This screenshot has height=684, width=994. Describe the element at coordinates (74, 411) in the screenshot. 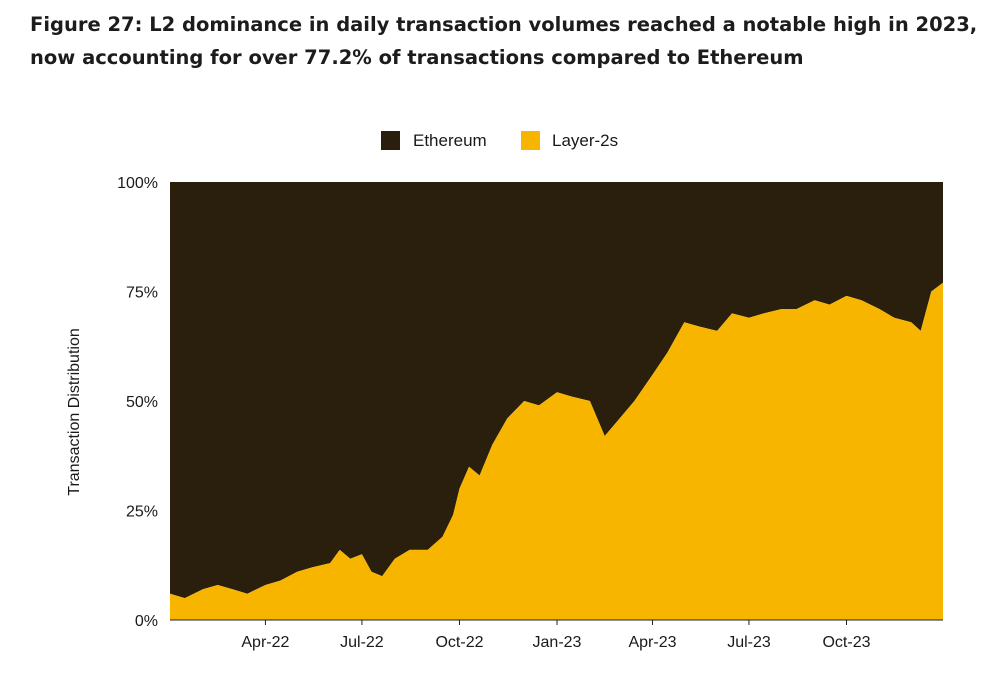

I see `y-axis-title: Transaction Distribution` at that location.